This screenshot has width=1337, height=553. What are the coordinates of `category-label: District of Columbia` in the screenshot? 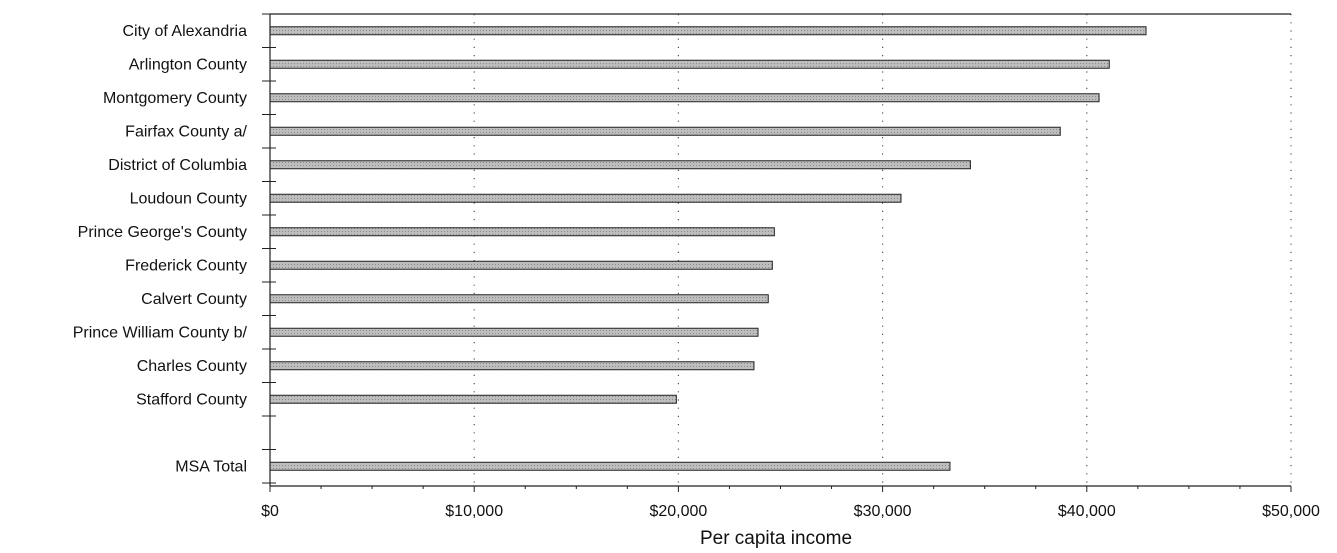 It's located at (177, 165).